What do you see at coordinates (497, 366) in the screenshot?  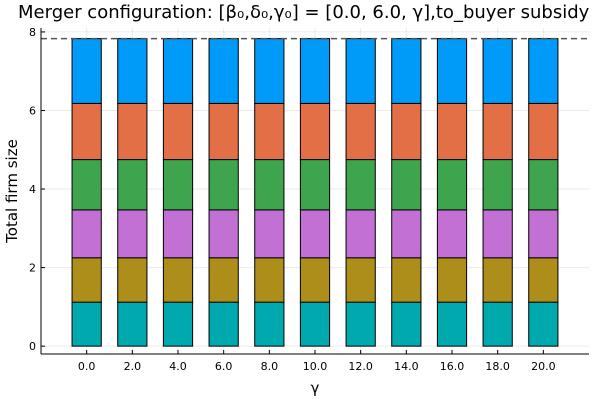 I see `x-tick-label-9: 18.0` at bounding box center [497, 366].